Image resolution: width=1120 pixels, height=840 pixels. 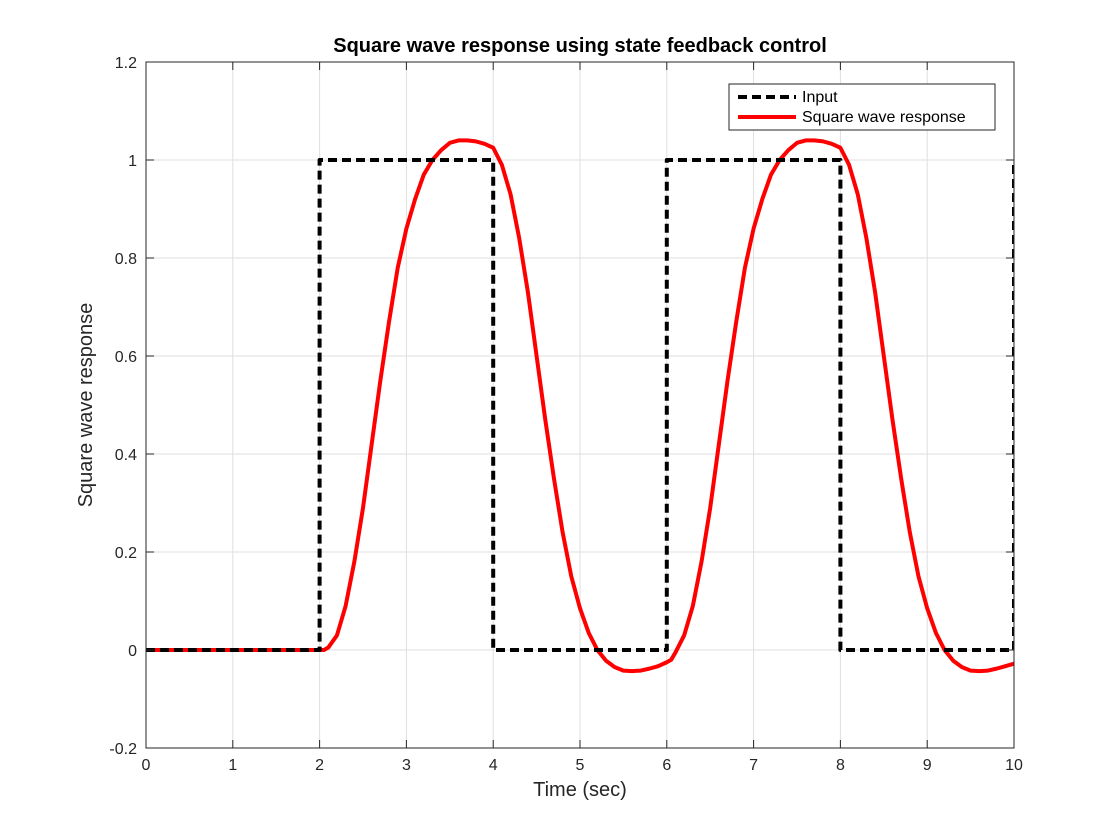 What do you see at coordinates (820, 97) in the screenshot?
I see `legend-label-input: Input` at bounding box center [820, 97].